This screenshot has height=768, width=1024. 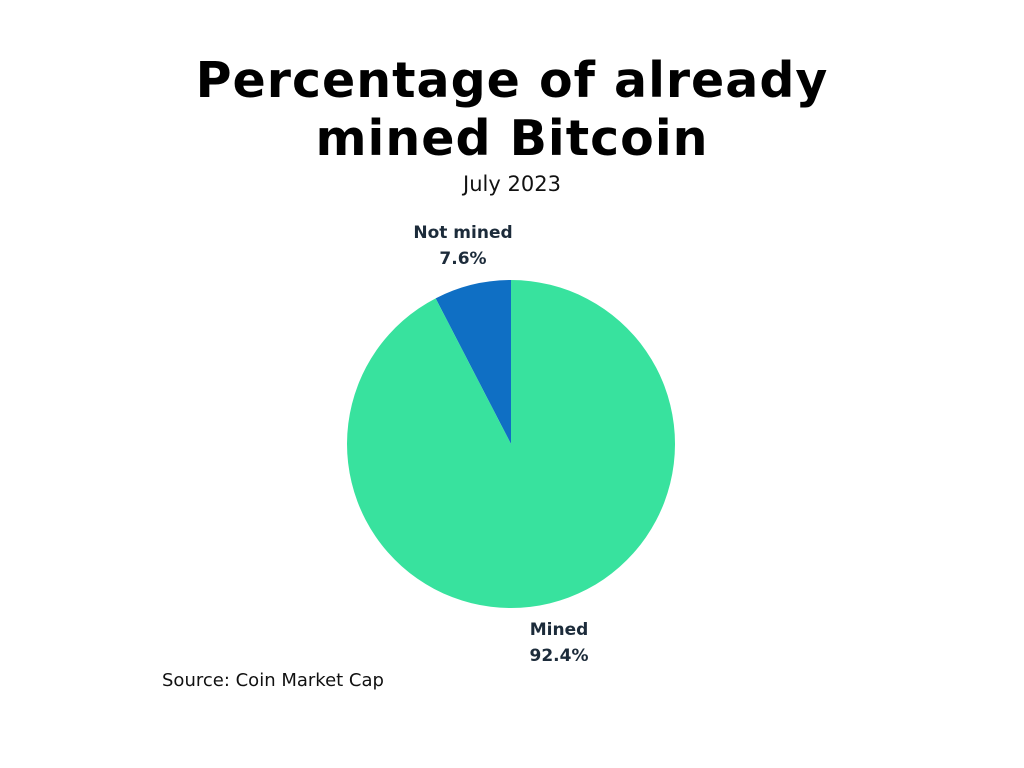 I want to click on pie-slice-mined, so click(x=511, y=444).